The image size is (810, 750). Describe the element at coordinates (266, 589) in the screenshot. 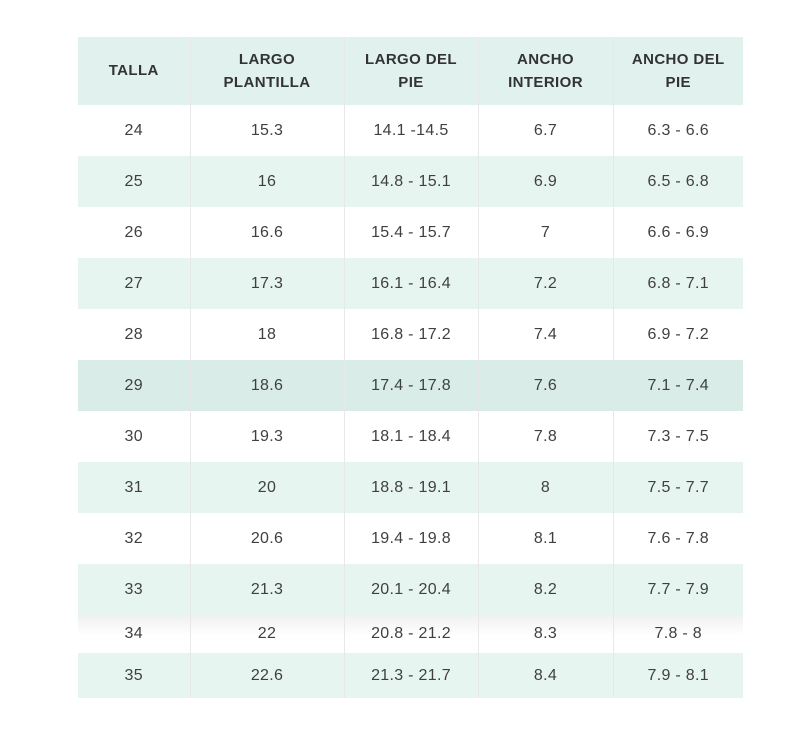

I see `cell-largo_plantilla: 21.3` at that location.